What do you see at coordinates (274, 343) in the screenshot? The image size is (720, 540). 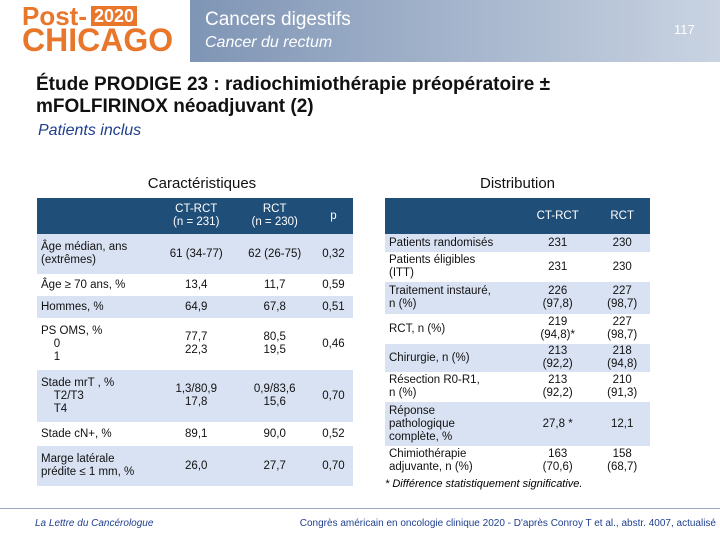 I see `table-cell: 80,5 19,5` at bounding box center [274, 343].